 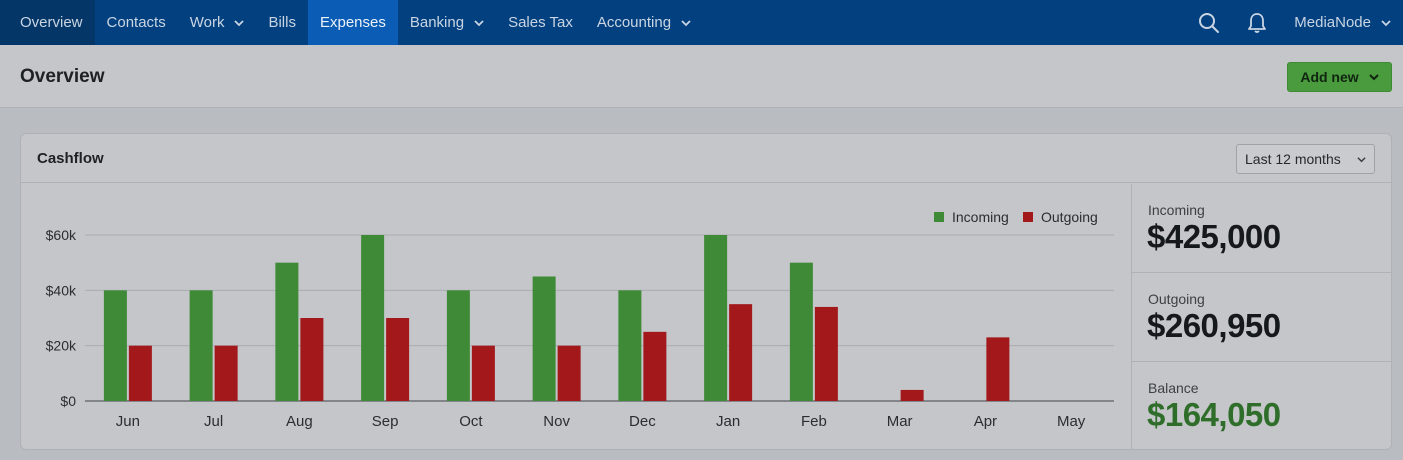 I want to click on x-tick-label: May, so click(x=1071, y=421).